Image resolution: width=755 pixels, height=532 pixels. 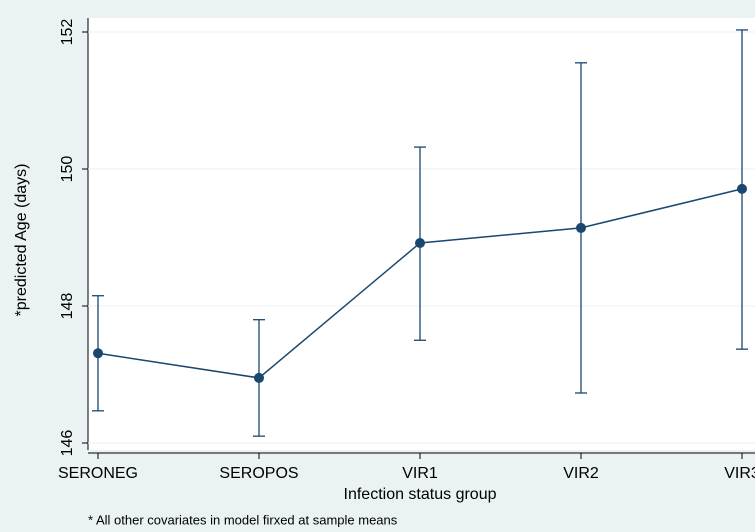 I want to click on x-tick-label: VIR2, so click(x=581, y=473).